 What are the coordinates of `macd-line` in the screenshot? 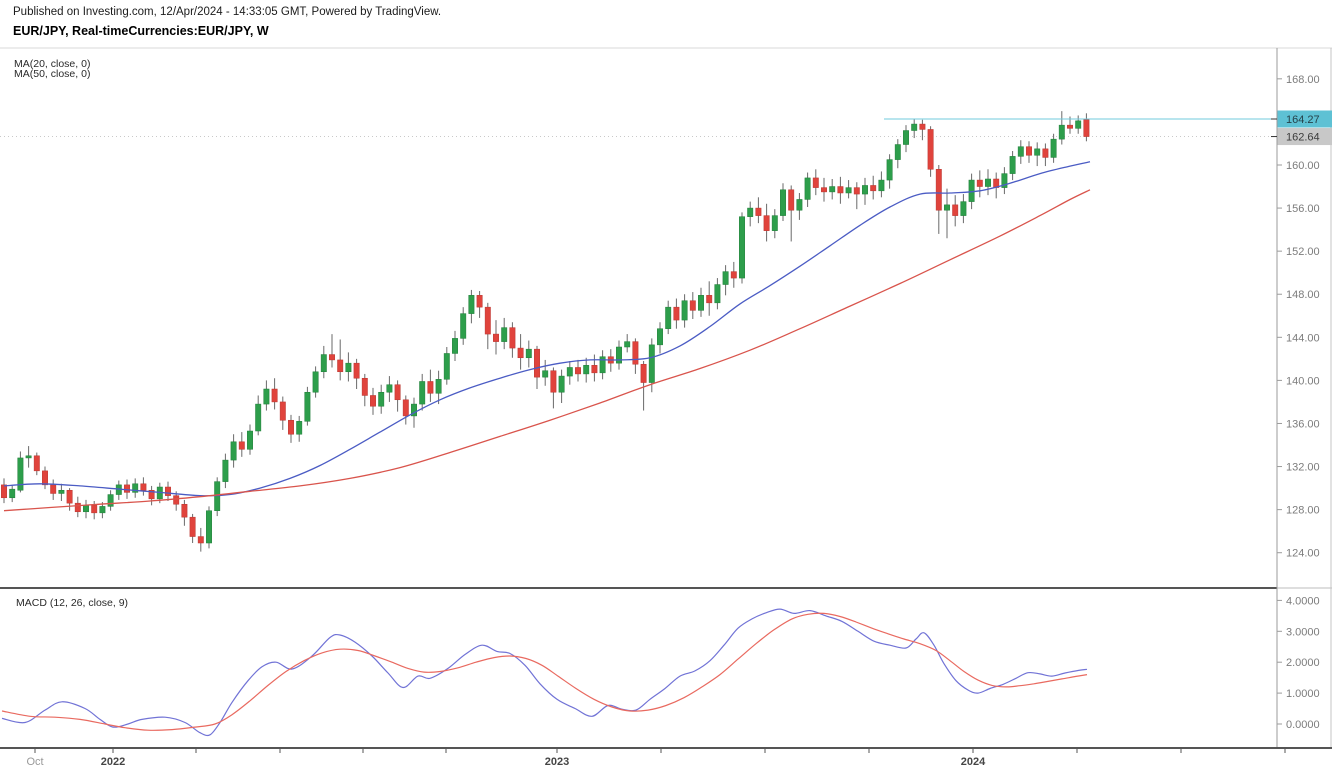 It's located at (544, 672).